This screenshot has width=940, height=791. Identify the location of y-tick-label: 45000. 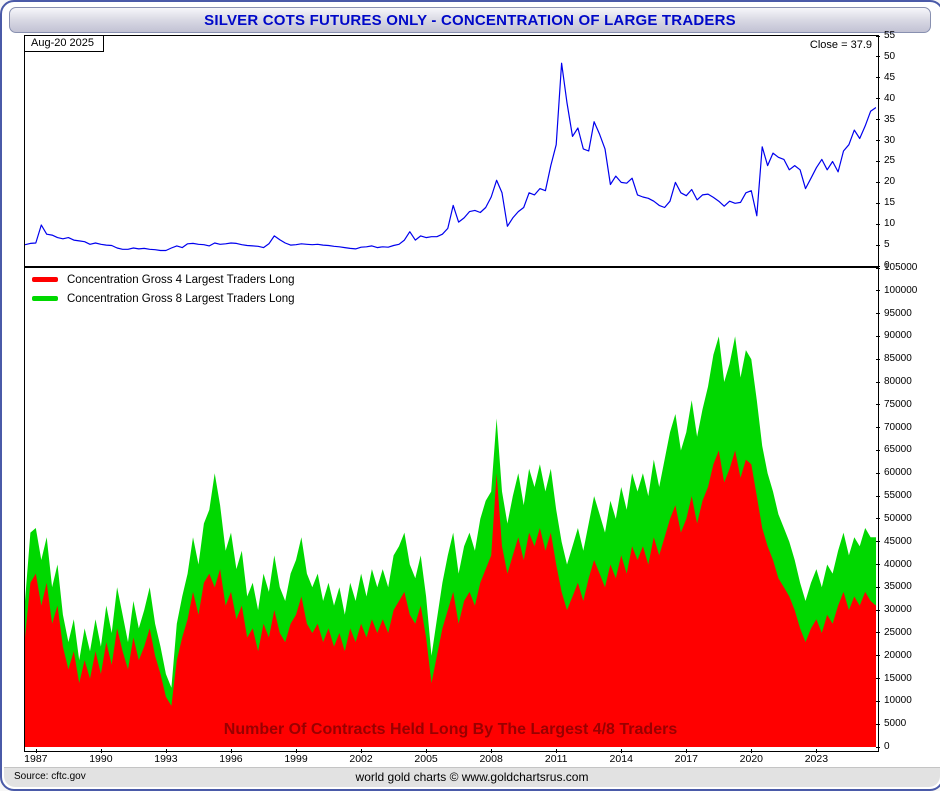
(898, 541).